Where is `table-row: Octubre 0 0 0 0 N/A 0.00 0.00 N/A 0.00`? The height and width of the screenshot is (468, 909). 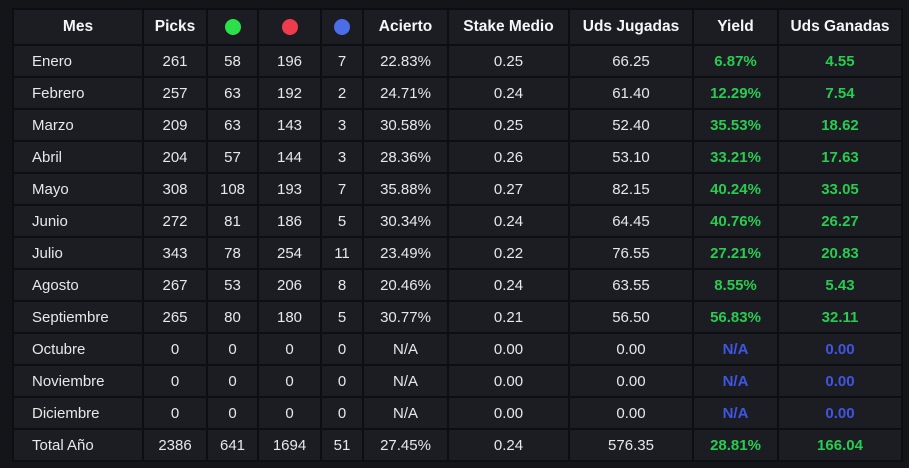 table-row: Octubre 0 0 0 0 N/A 0.00 0.00 N/A 0.00 is located at coordinates (457, 349).